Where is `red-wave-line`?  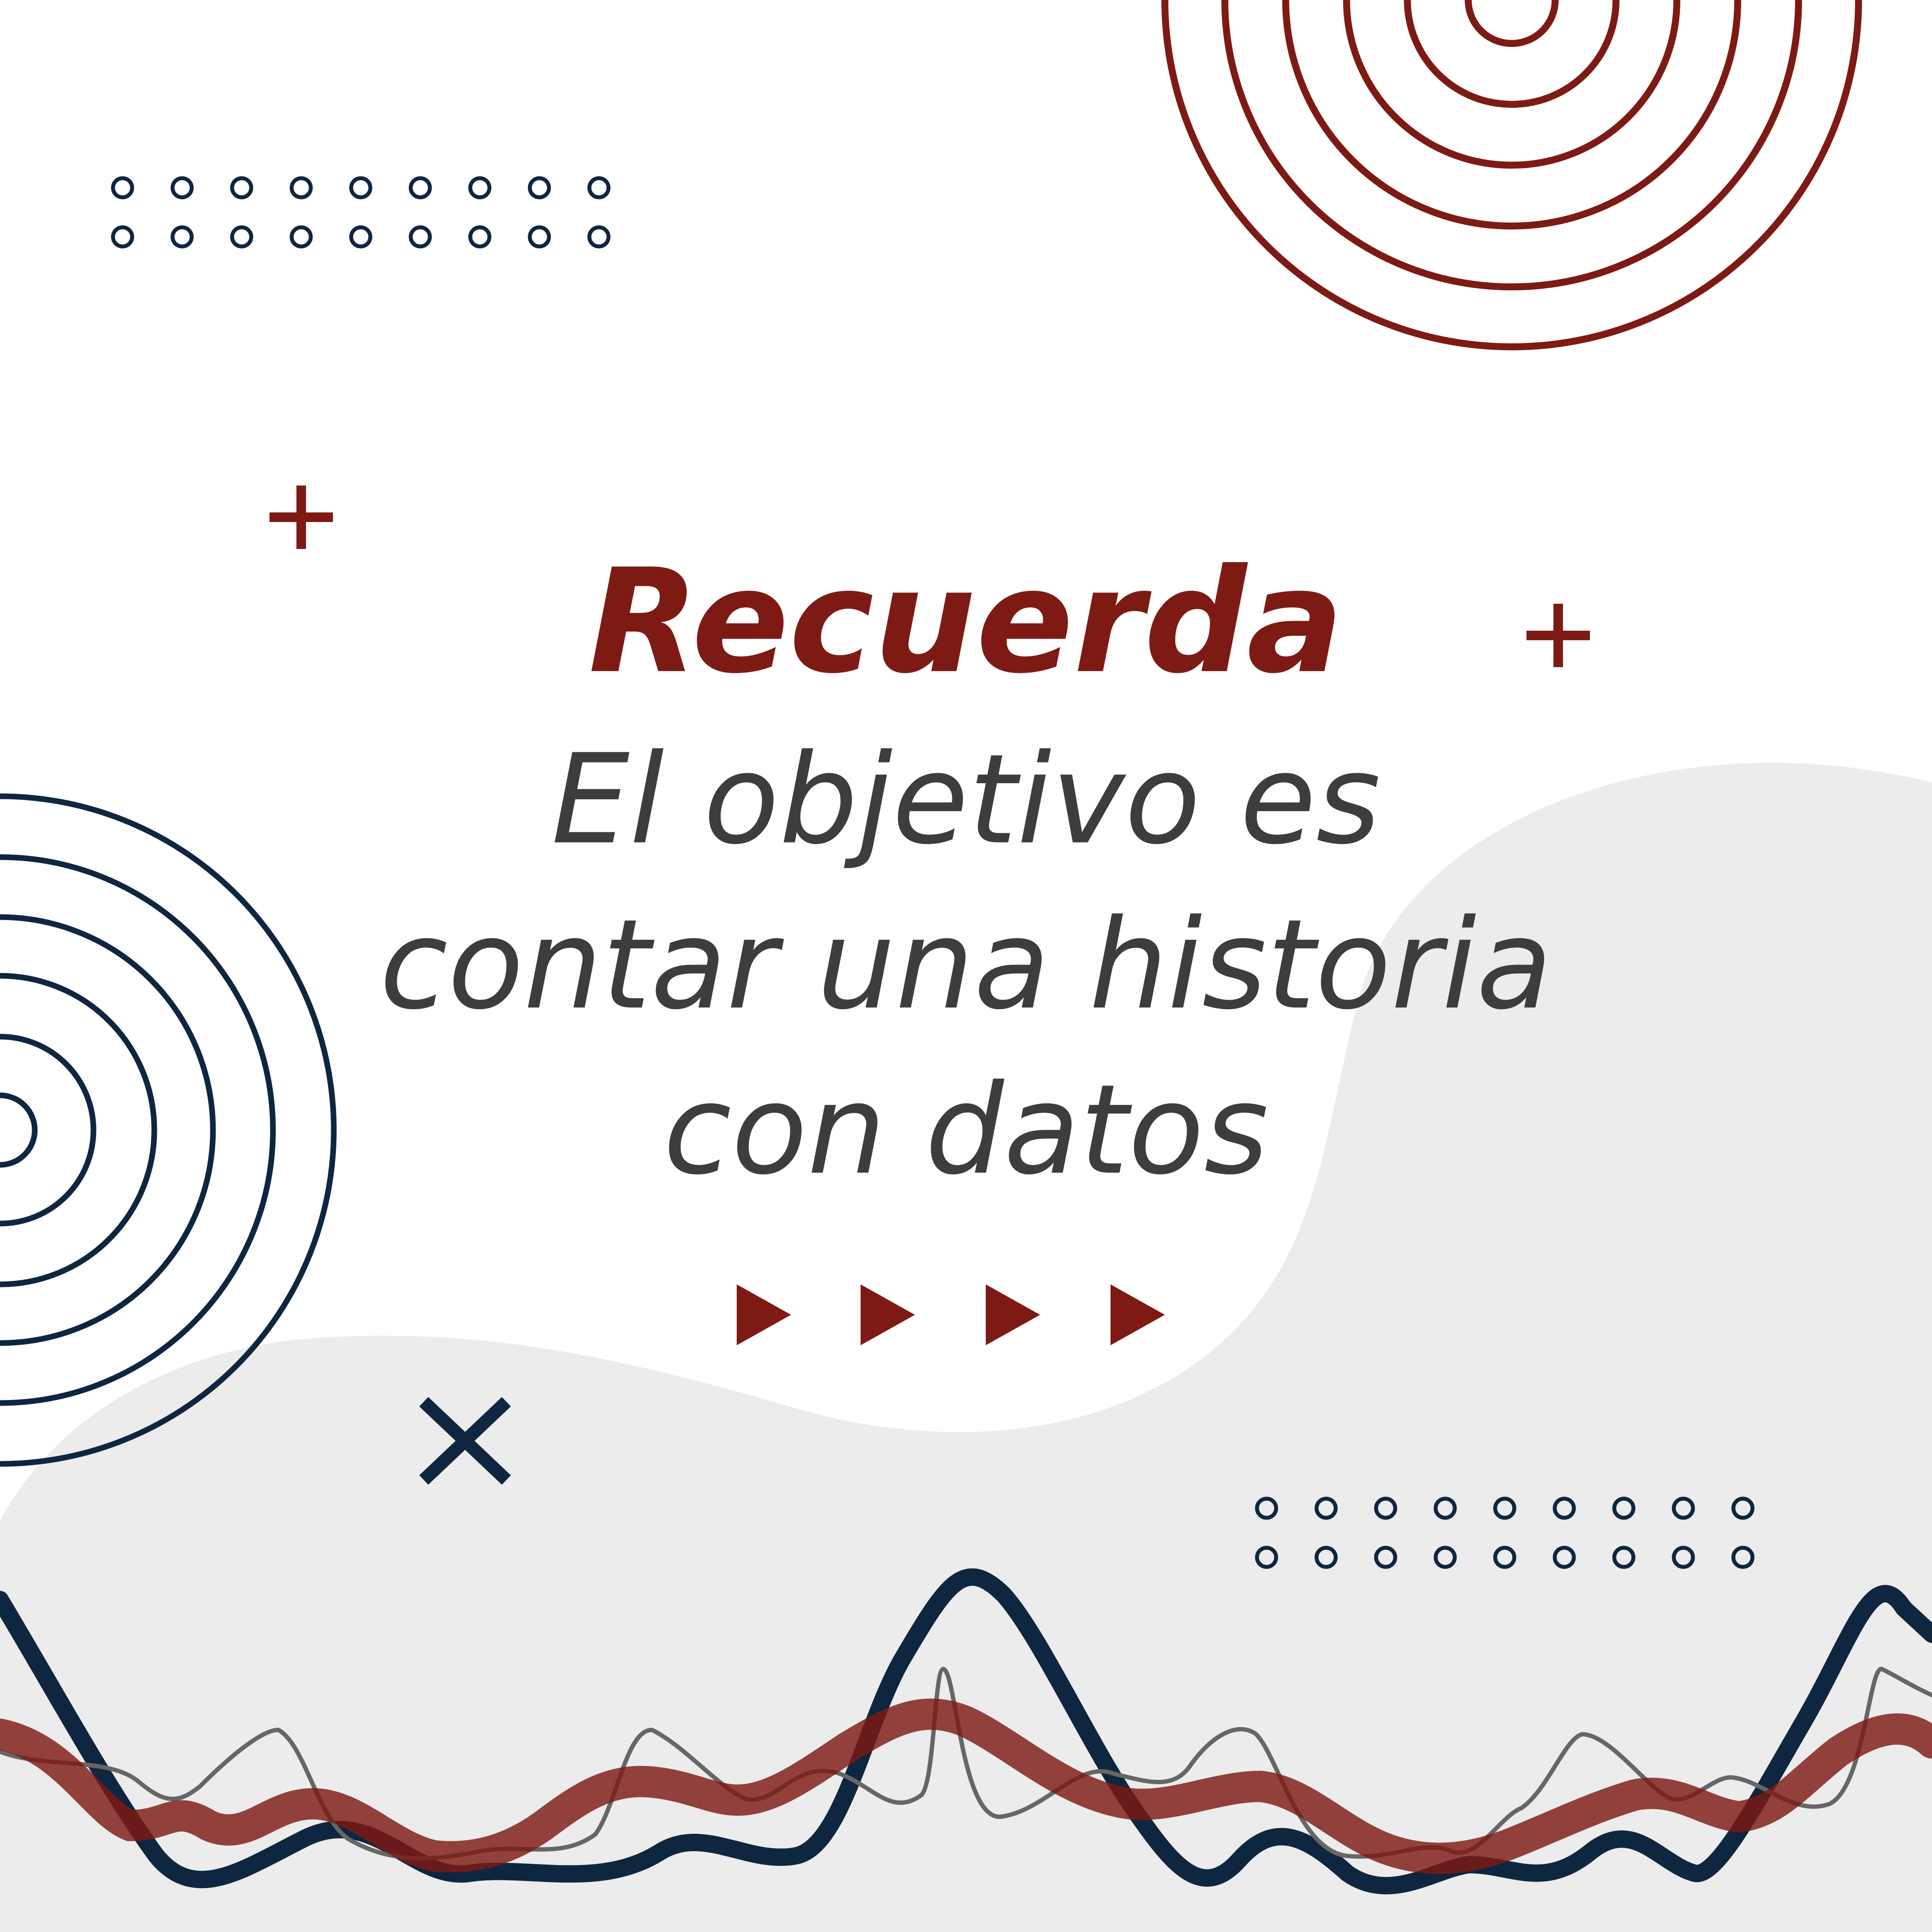
red-wave-line is located at coordinates (966, 1786).